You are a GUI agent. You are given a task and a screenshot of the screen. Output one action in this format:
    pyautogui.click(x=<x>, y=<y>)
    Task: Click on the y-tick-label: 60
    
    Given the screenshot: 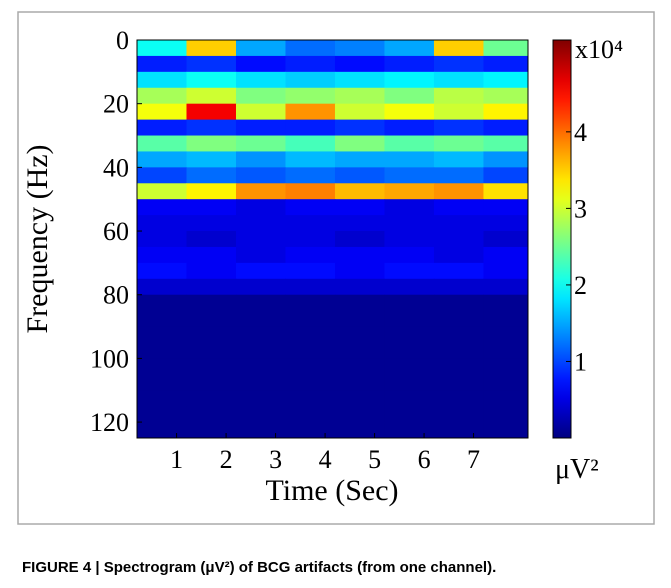 What is the action you would take?
    pyautogui.click(x=116, y=231)
    